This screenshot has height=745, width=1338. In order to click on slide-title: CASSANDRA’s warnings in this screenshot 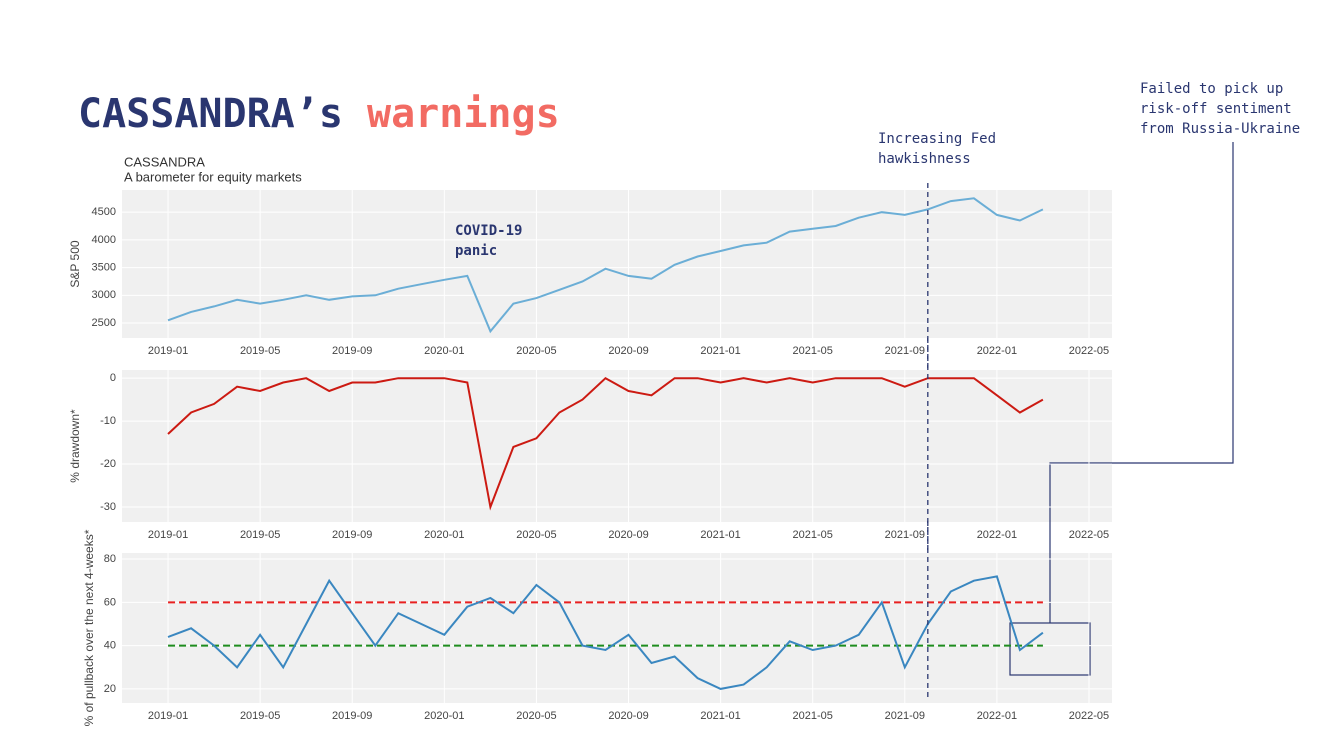, I will do `click(319, 114)`.